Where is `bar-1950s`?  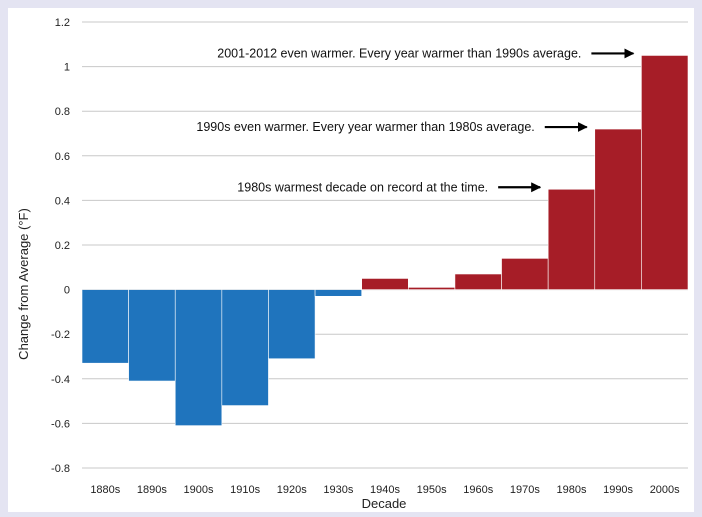 bar-1950s is located at coordinates (432, 288).